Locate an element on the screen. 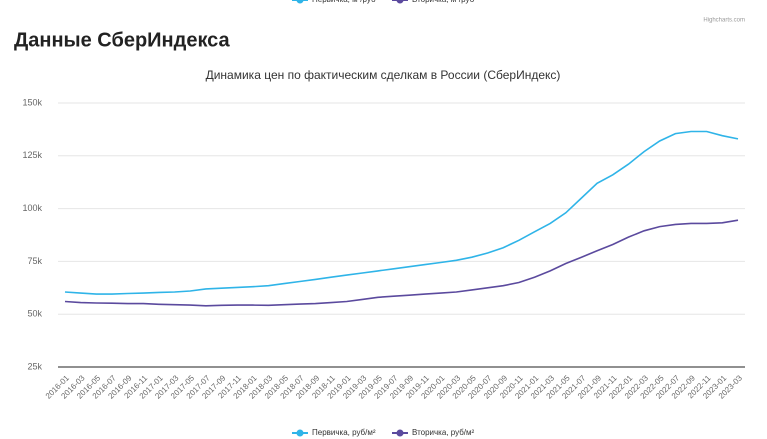 Image resolution: width=767 pixels, height=439 pixels. legend-label: Первичка, м²/руб is located at coordinates (344, 2).